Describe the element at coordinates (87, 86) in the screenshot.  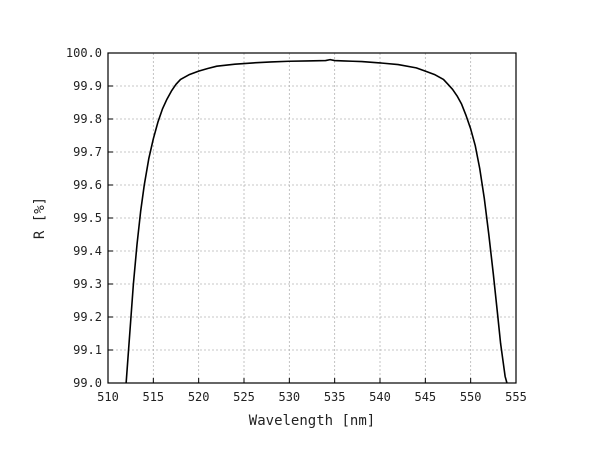
I see `y-tick-label: 99.9` at that location.